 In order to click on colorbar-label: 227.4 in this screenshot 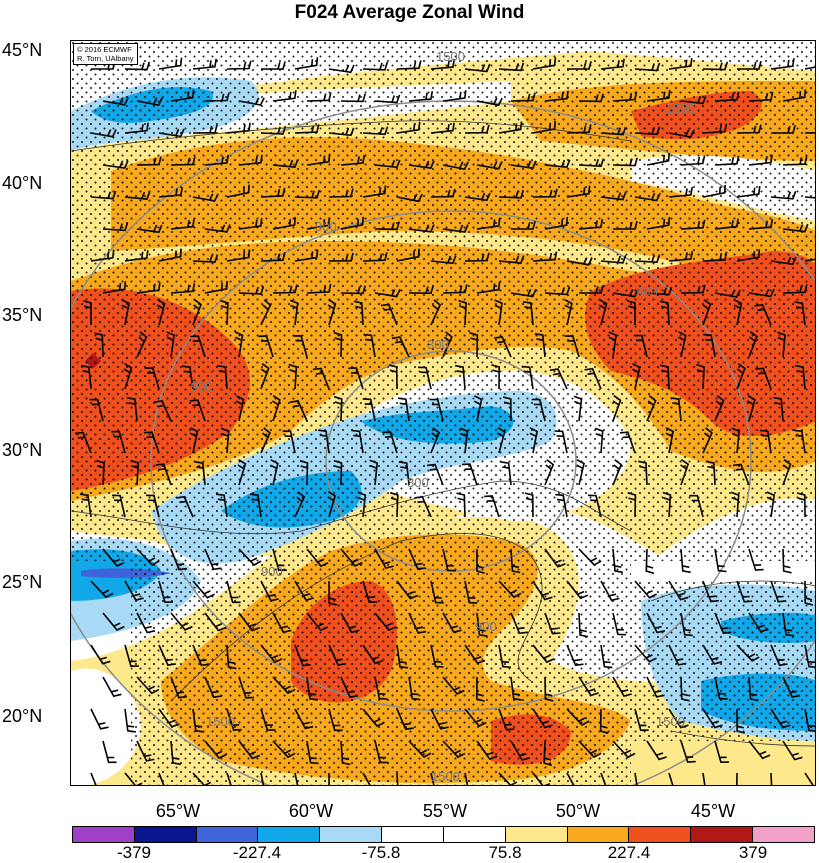, I will do `click(629, 852)`.